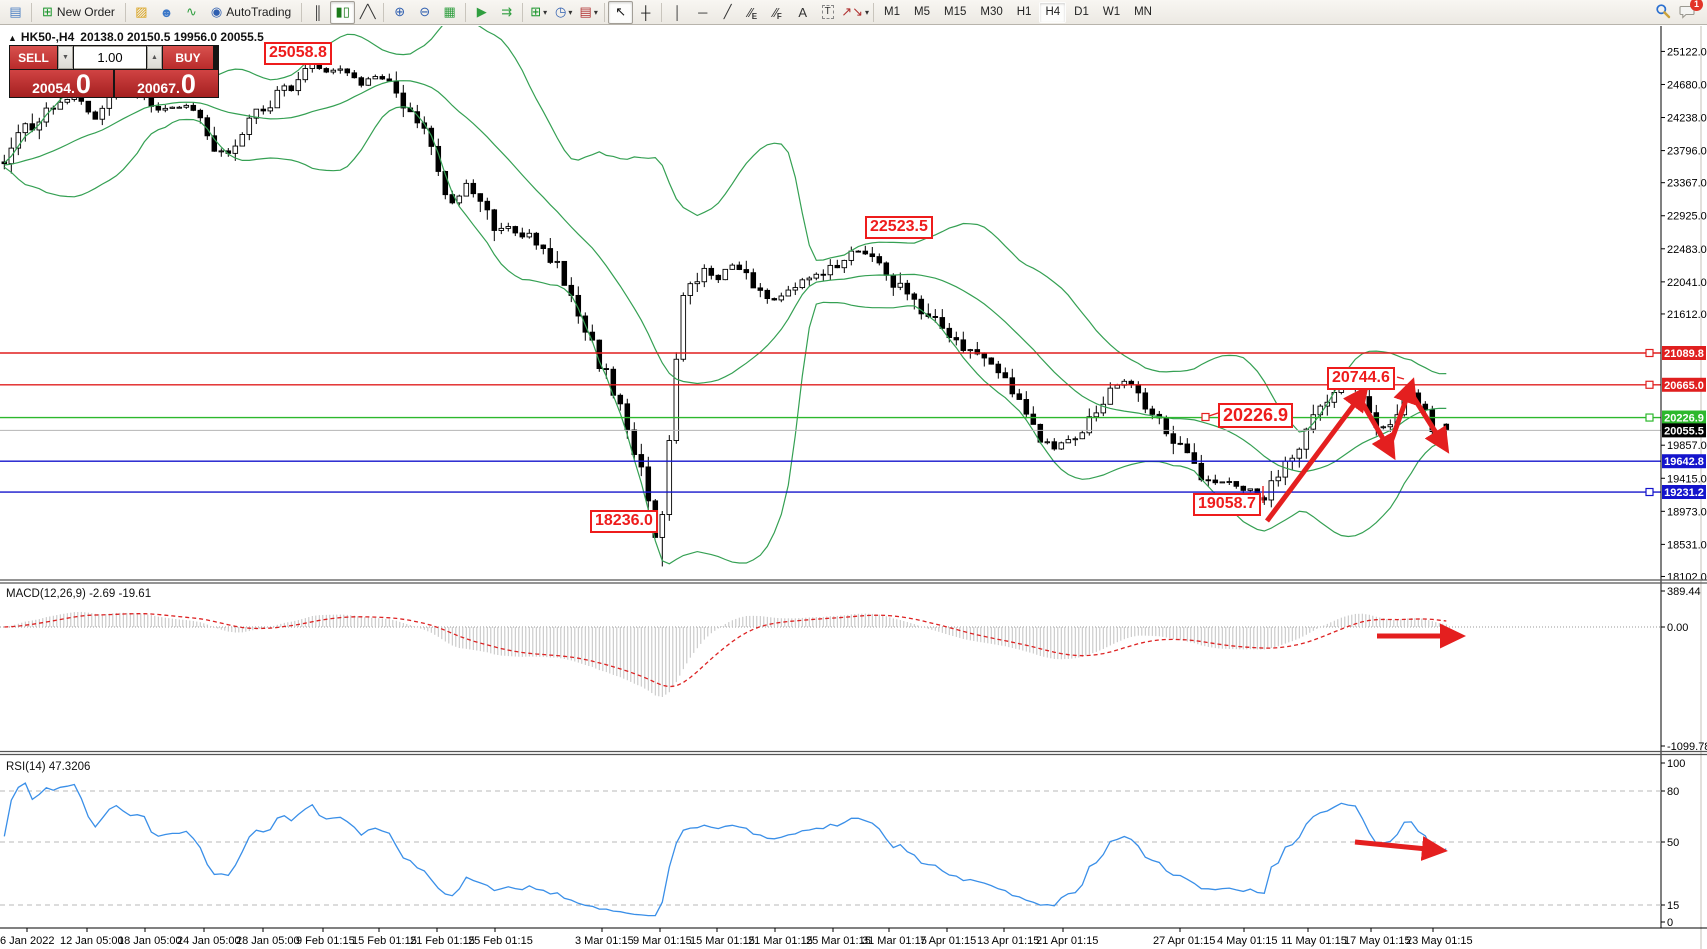 Image resolution: width=1707 pixels, height=949 pixels. I want to click on periods-button: ◷ ▾, so click(563, 12).